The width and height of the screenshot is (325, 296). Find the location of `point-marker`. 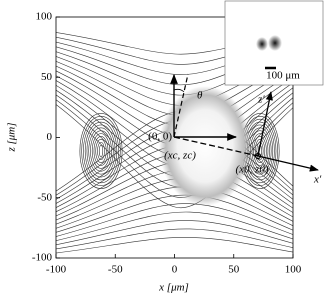

point-marker is located at coordinates (258, 156).